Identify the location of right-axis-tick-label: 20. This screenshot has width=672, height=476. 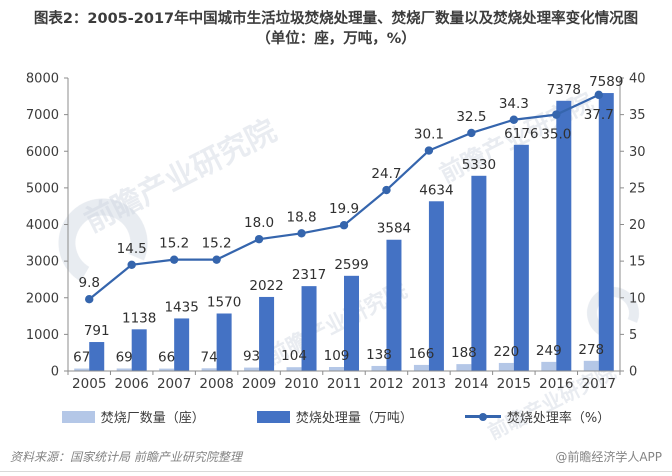
(637, 225).